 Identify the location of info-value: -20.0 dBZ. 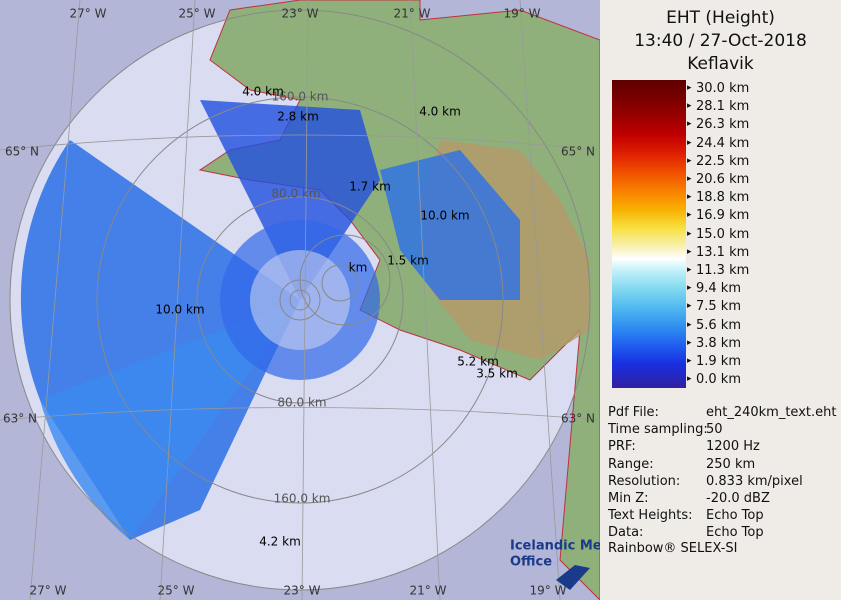
(738, 498).